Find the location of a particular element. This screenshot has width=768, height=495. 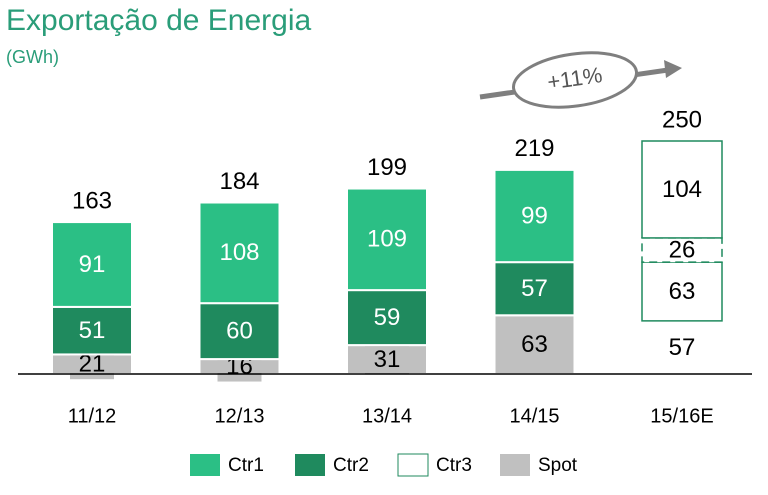

legend-label: Spot is located at coordinates (558, 465).